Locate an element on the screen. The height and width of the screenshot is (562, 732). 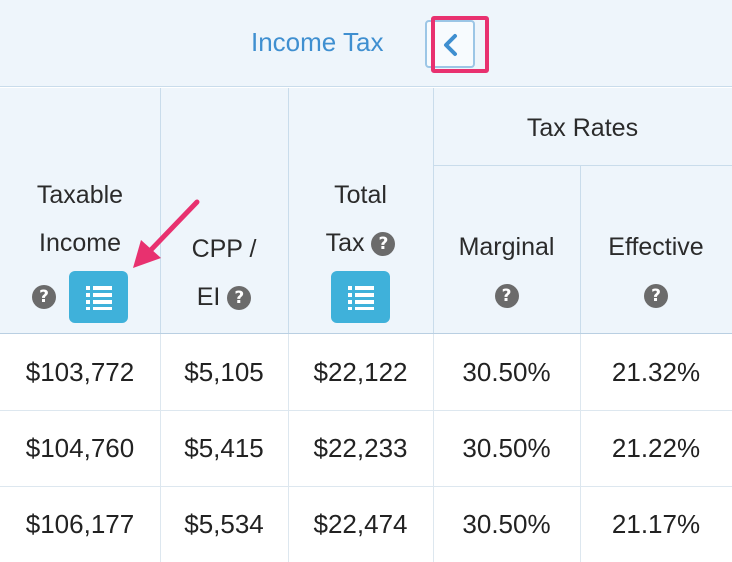
table-cell: $22,122 is located at coordinates (360, 372).